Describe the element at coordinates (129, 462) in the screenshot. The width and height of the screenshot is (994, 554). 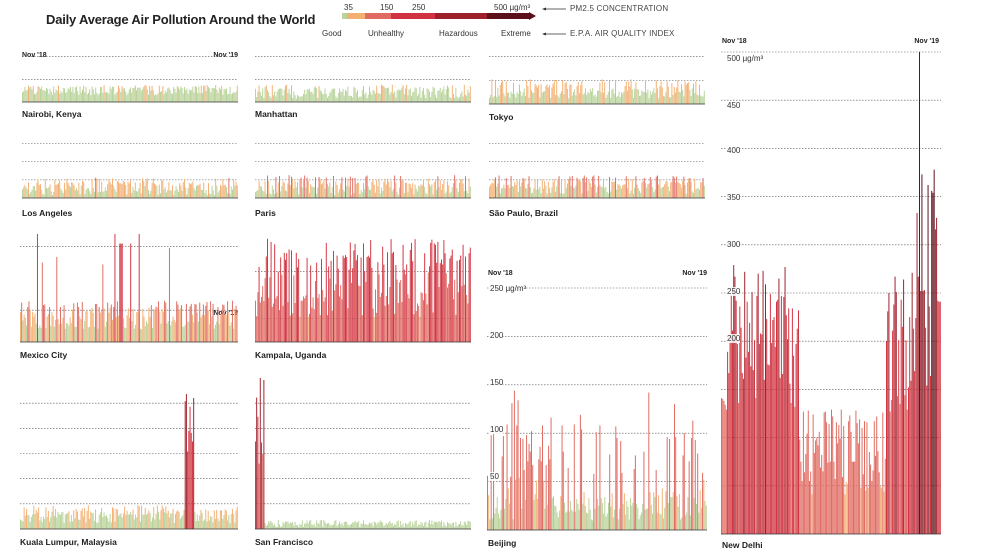
I see `bars-kuala` at that location.